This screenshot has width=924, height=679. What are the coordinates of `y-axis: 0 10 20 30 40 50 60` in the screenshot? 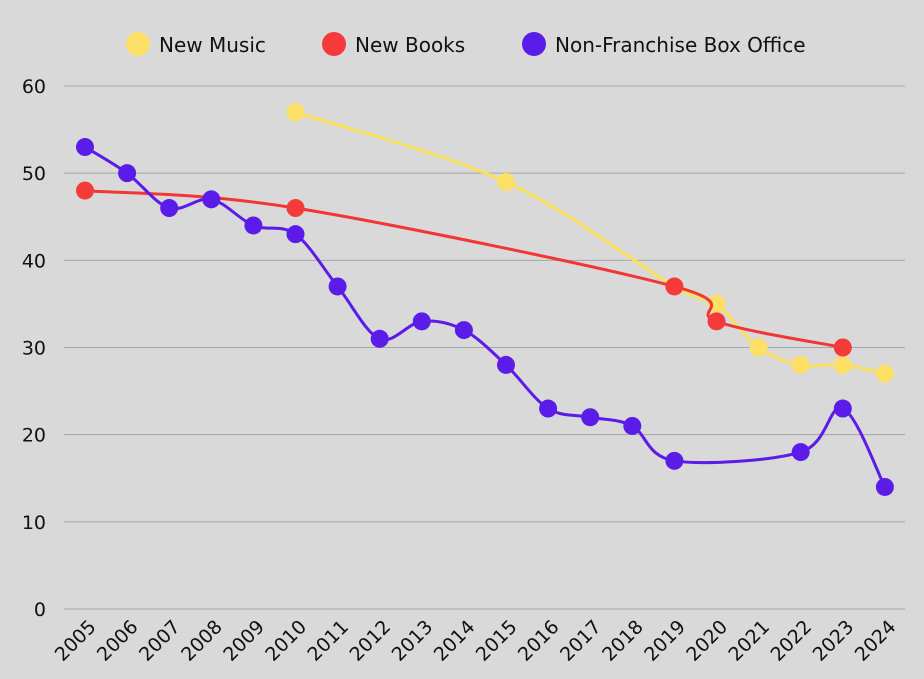 It's located at (34, 348).